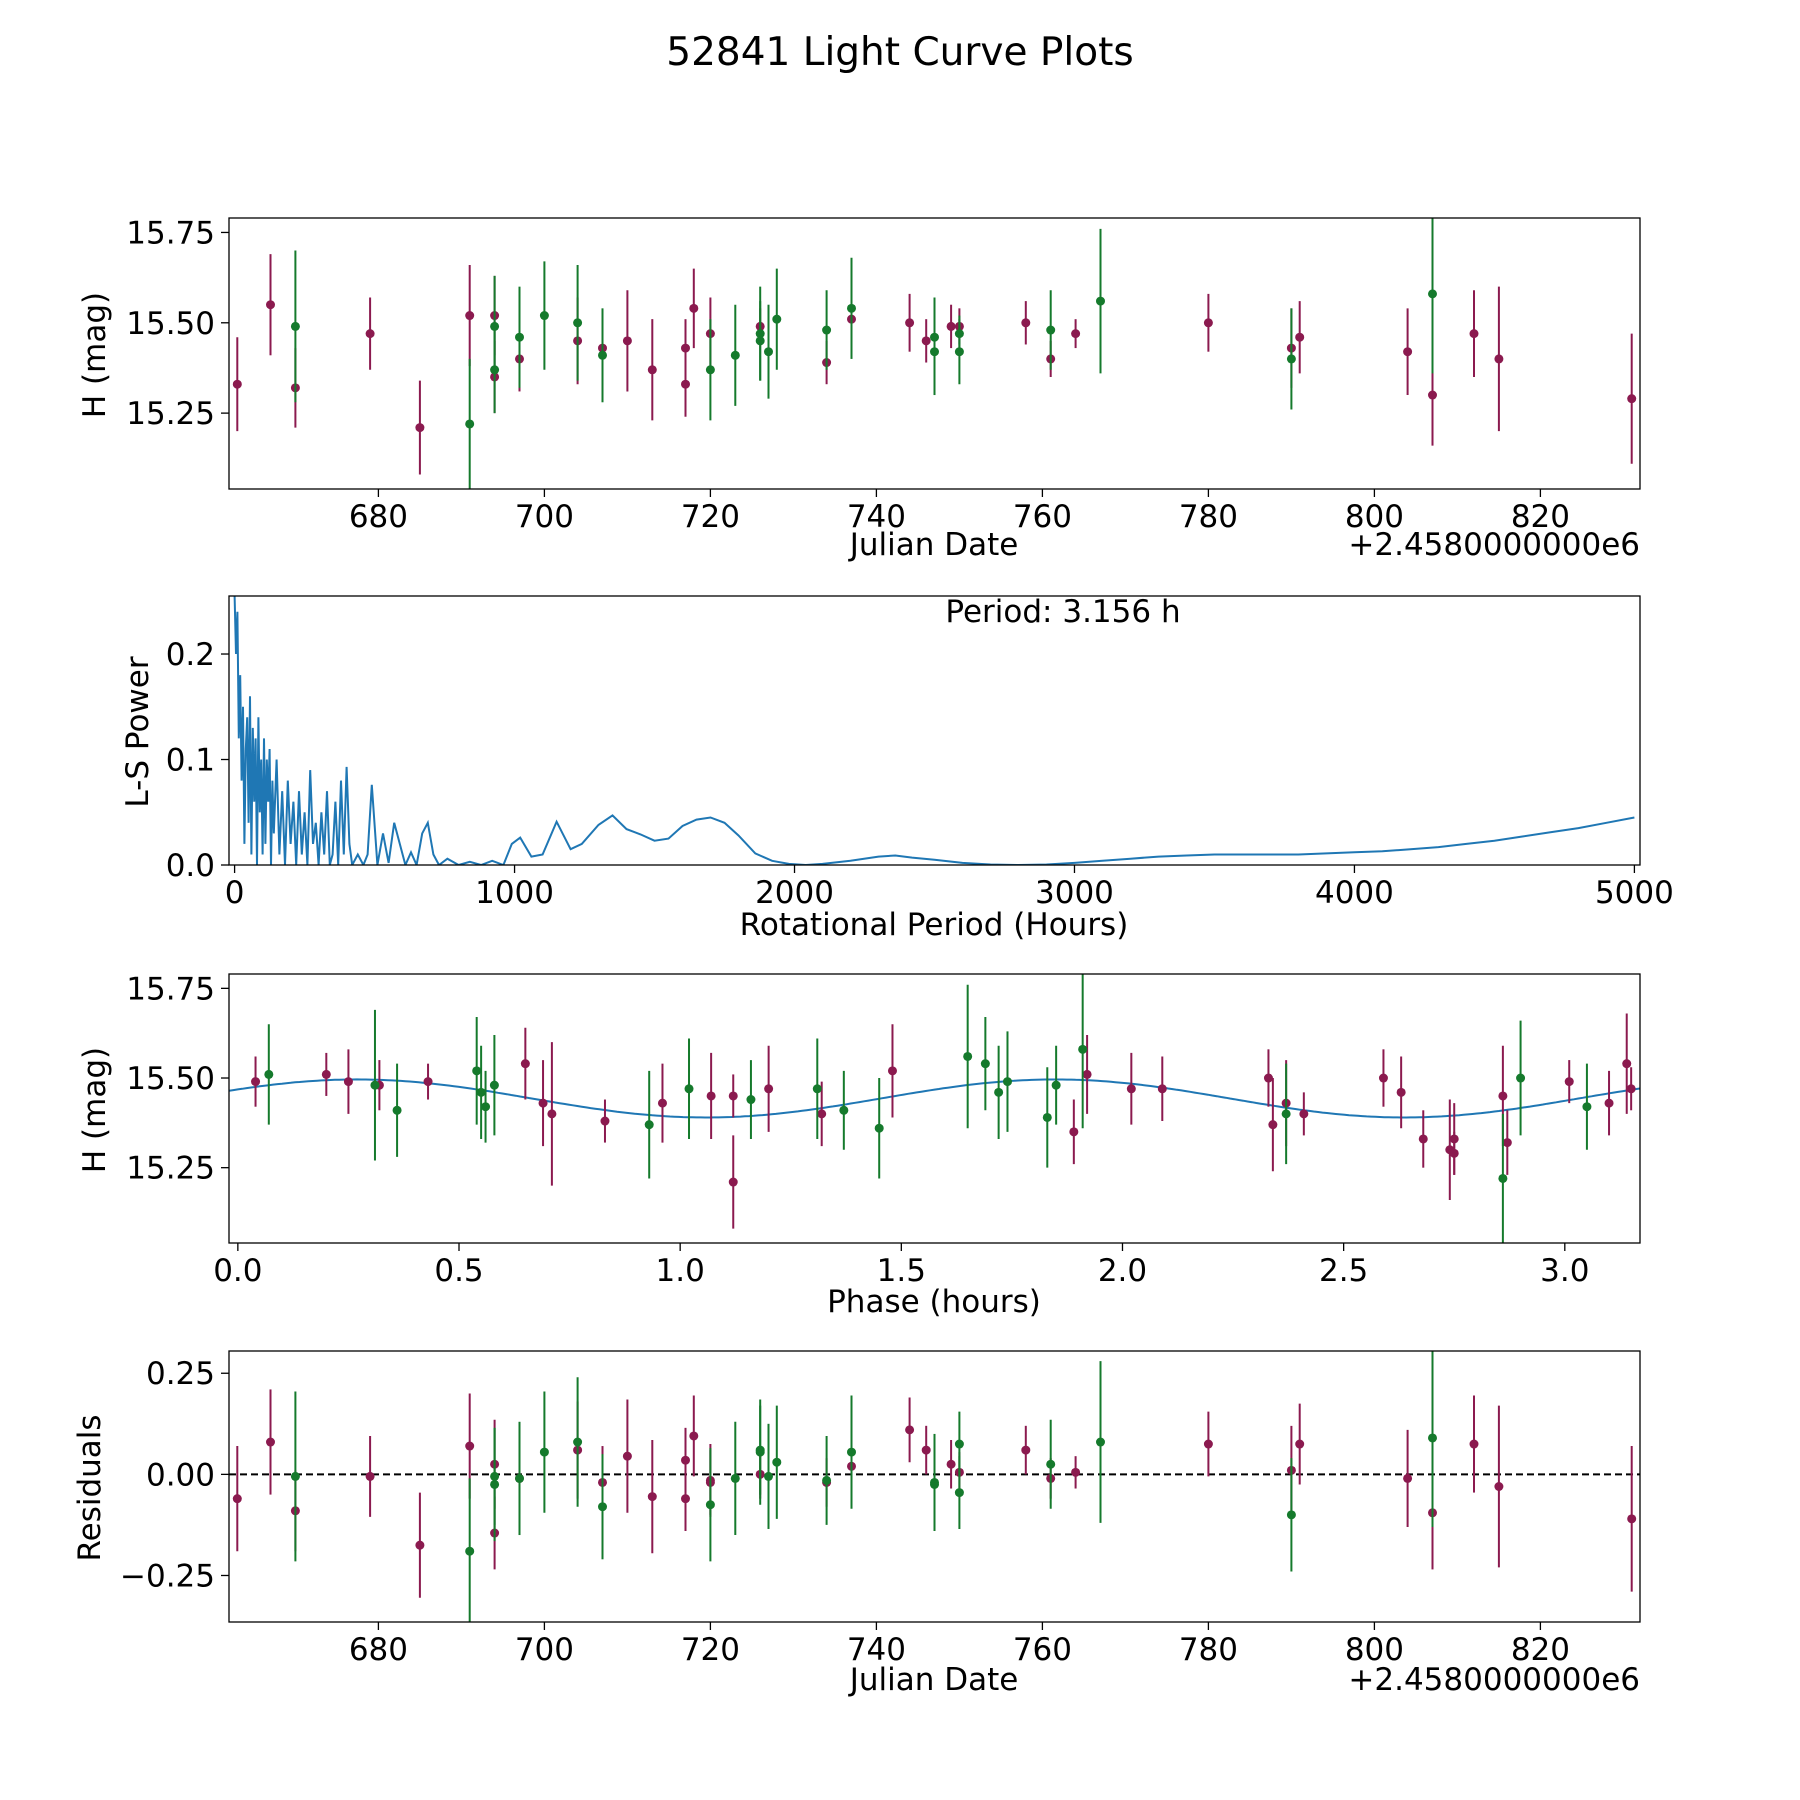 This screenshot has height=1800, width=1800. I want to click on residuals-xtick-label: 700, so click(544, 1650).